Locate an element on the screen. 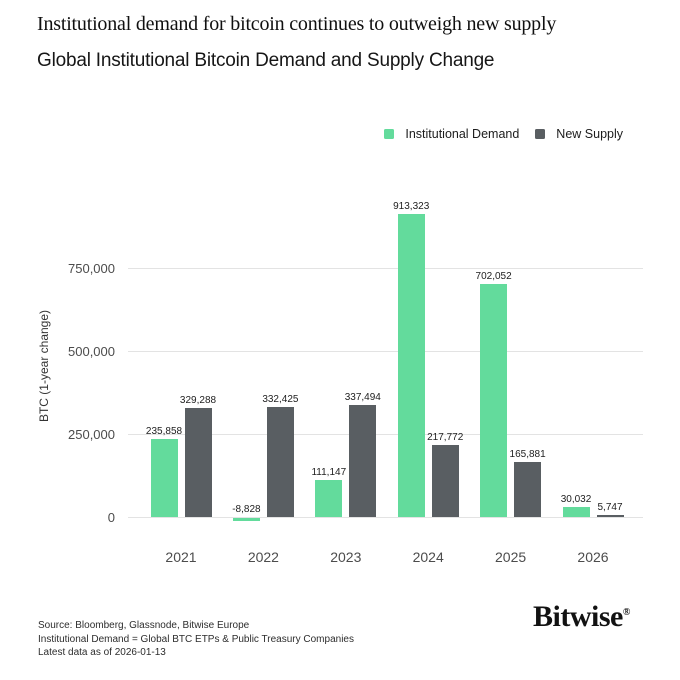 This screenshot has height=680, width=680. bar-2021-demand is located at coordinates (164, 478).